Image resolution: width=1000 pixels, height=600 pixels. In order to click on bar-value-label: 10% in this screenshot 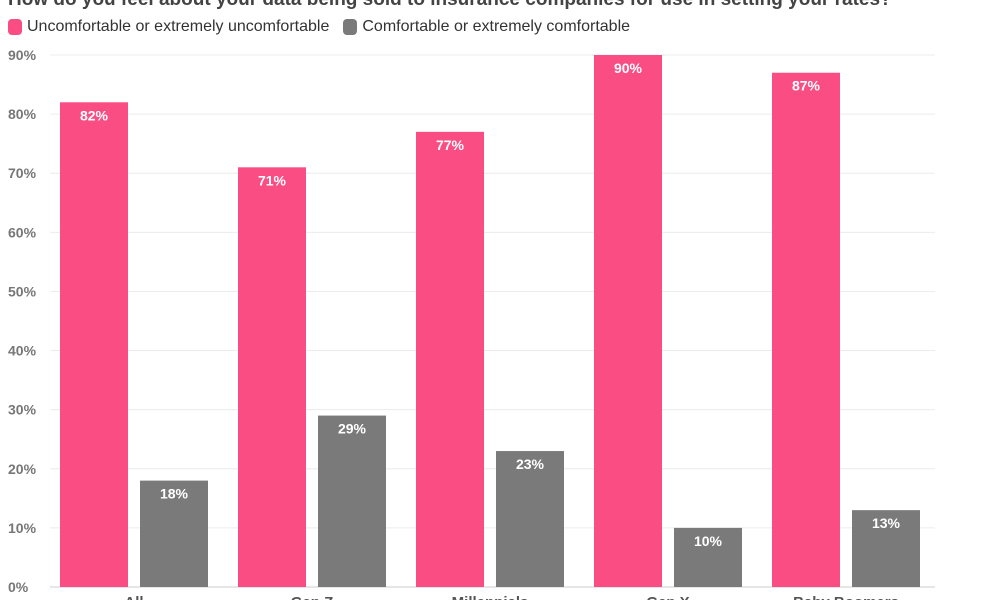, I will do `click(708, 541)`.